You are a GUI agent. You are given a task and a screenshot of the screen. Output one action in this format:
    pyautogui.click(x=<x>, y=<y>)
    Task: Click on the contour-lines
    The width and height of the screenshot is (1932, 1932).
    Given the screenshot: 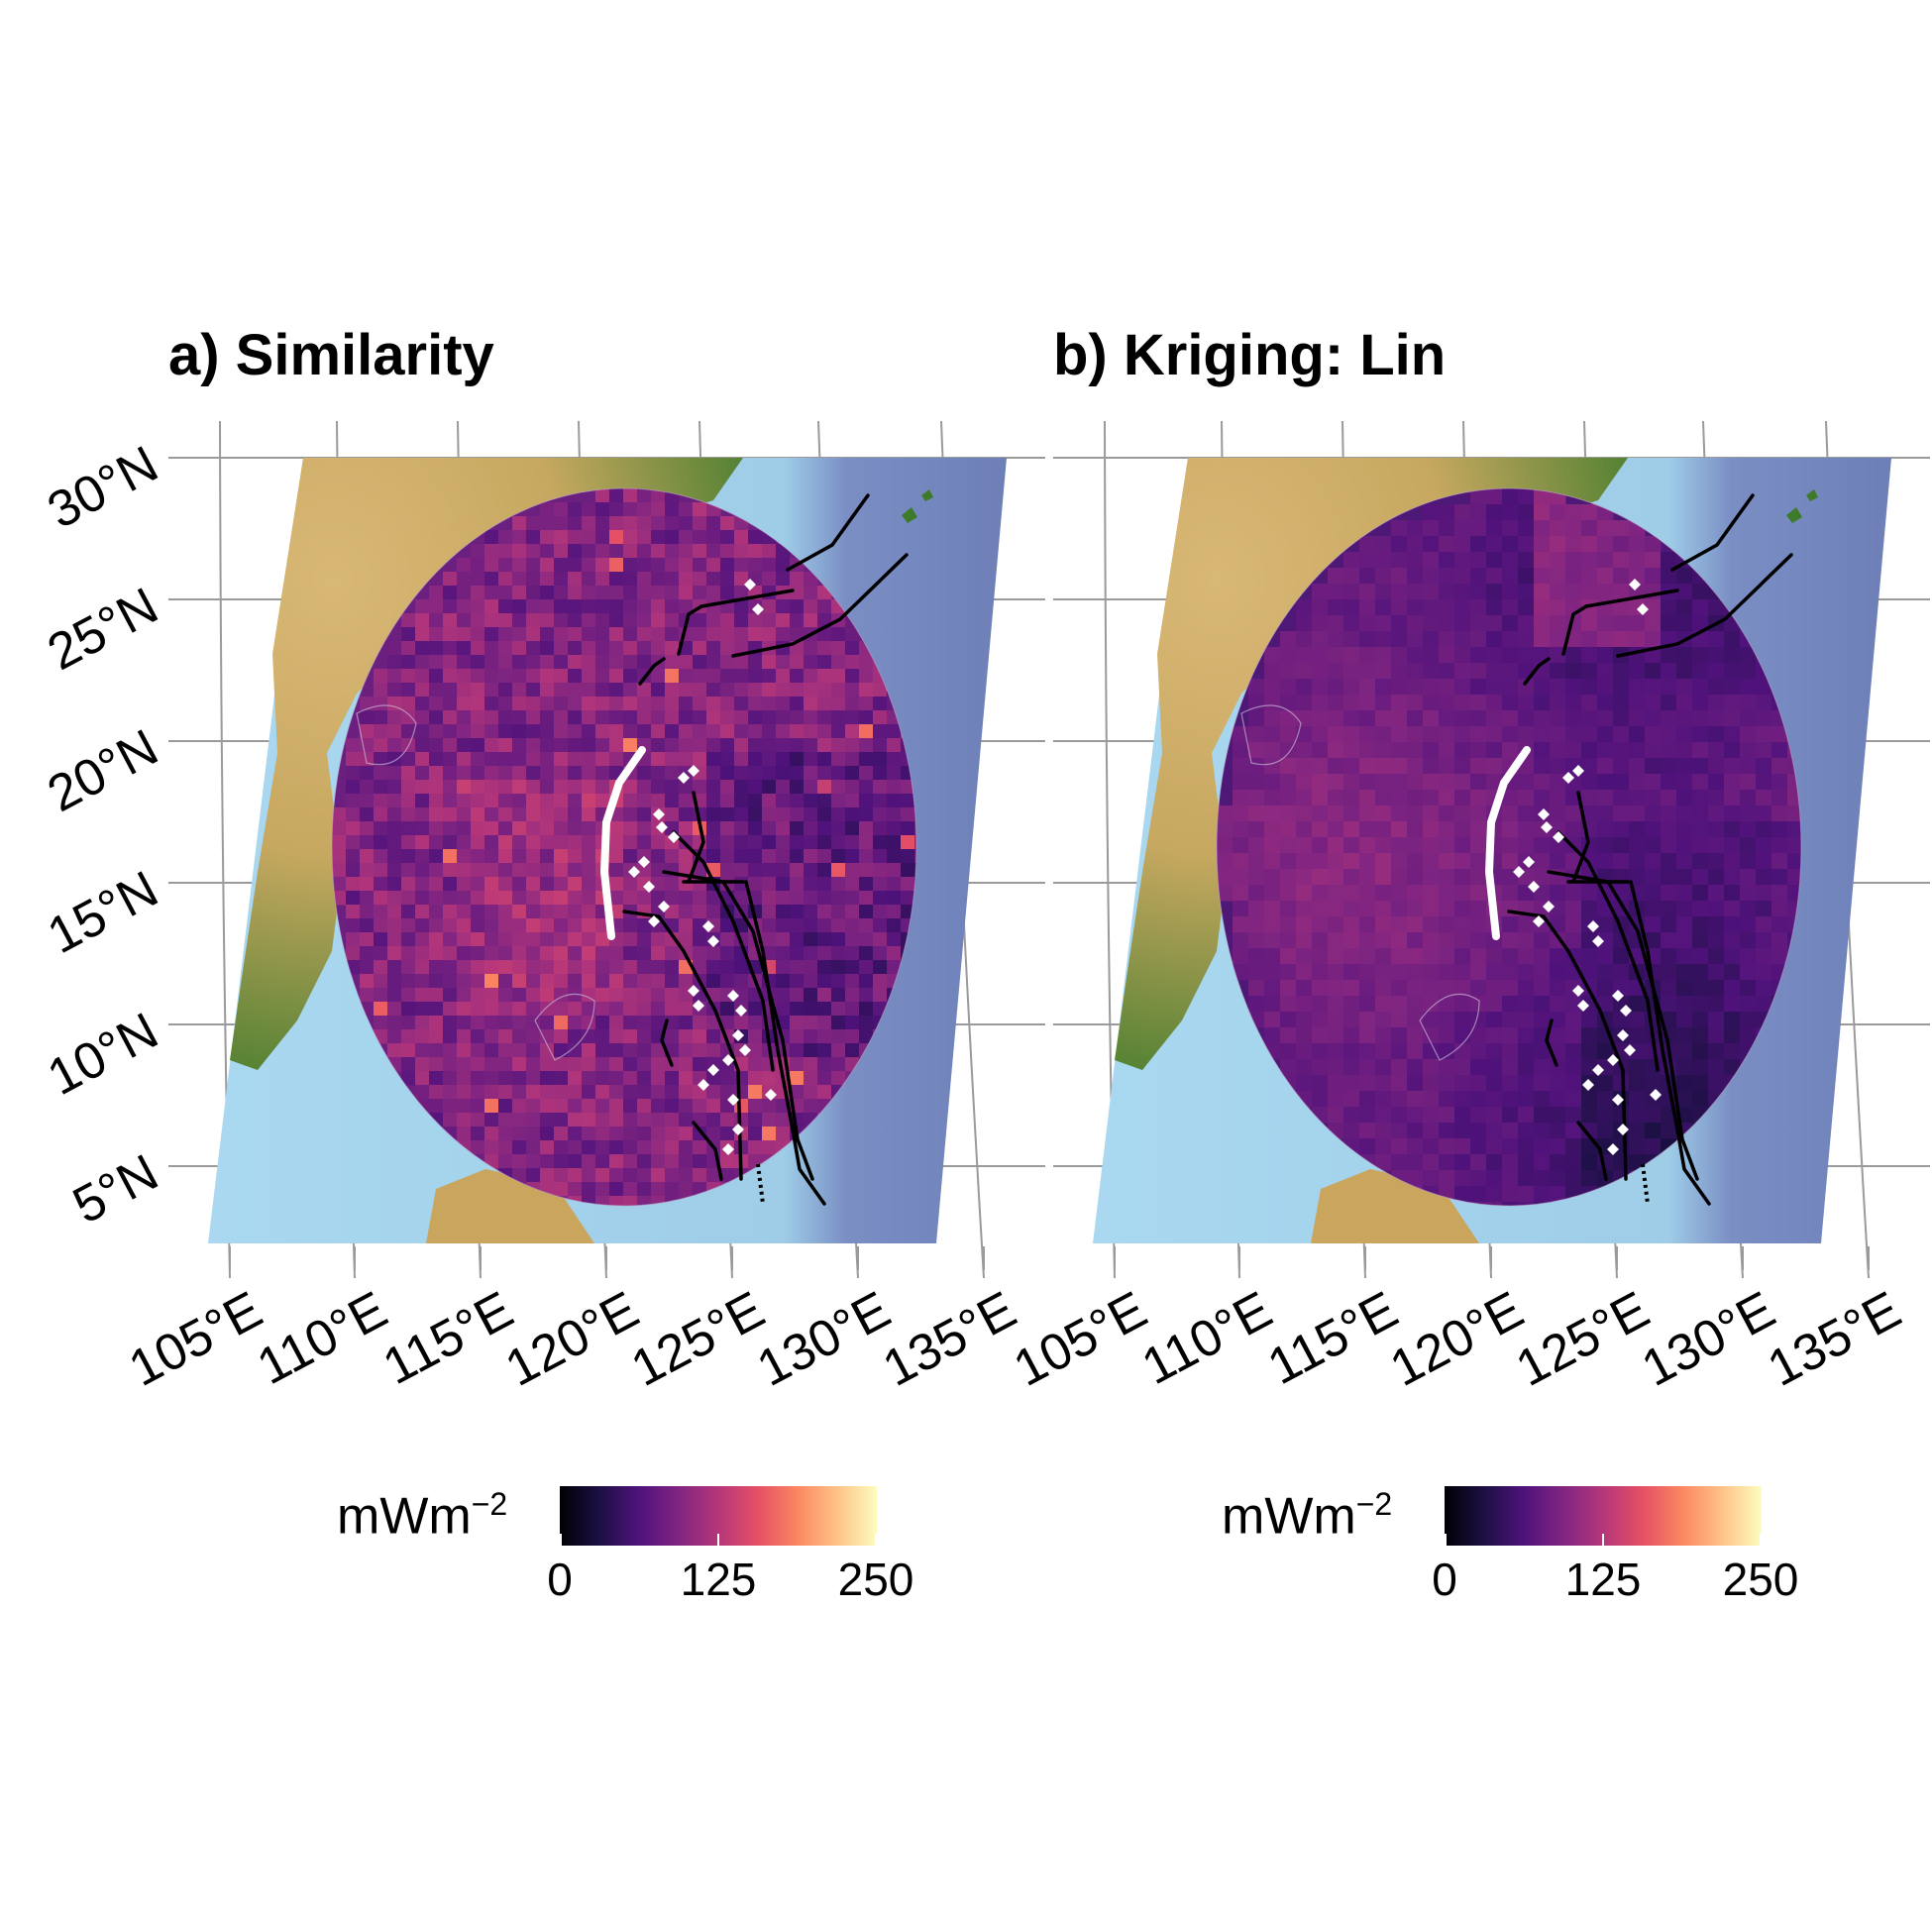 What is the action you would take?
    pyautogui.click(x=1360, y=882)
    